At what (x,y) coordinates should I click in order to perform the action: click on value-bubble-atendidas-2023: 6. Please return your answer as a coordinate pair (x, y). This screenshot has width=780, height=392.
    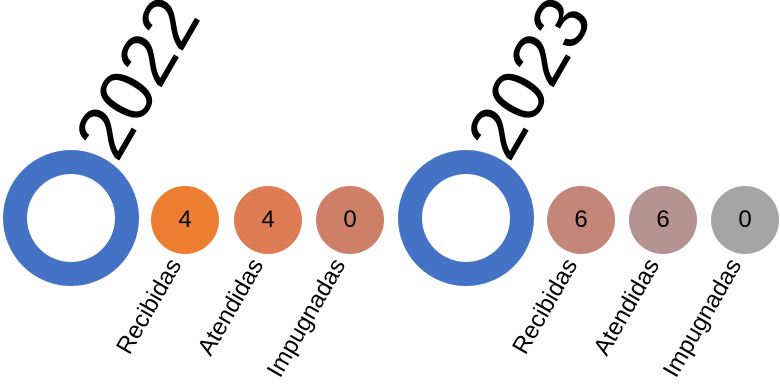
    Looking at the image, I should click on (663, 220).